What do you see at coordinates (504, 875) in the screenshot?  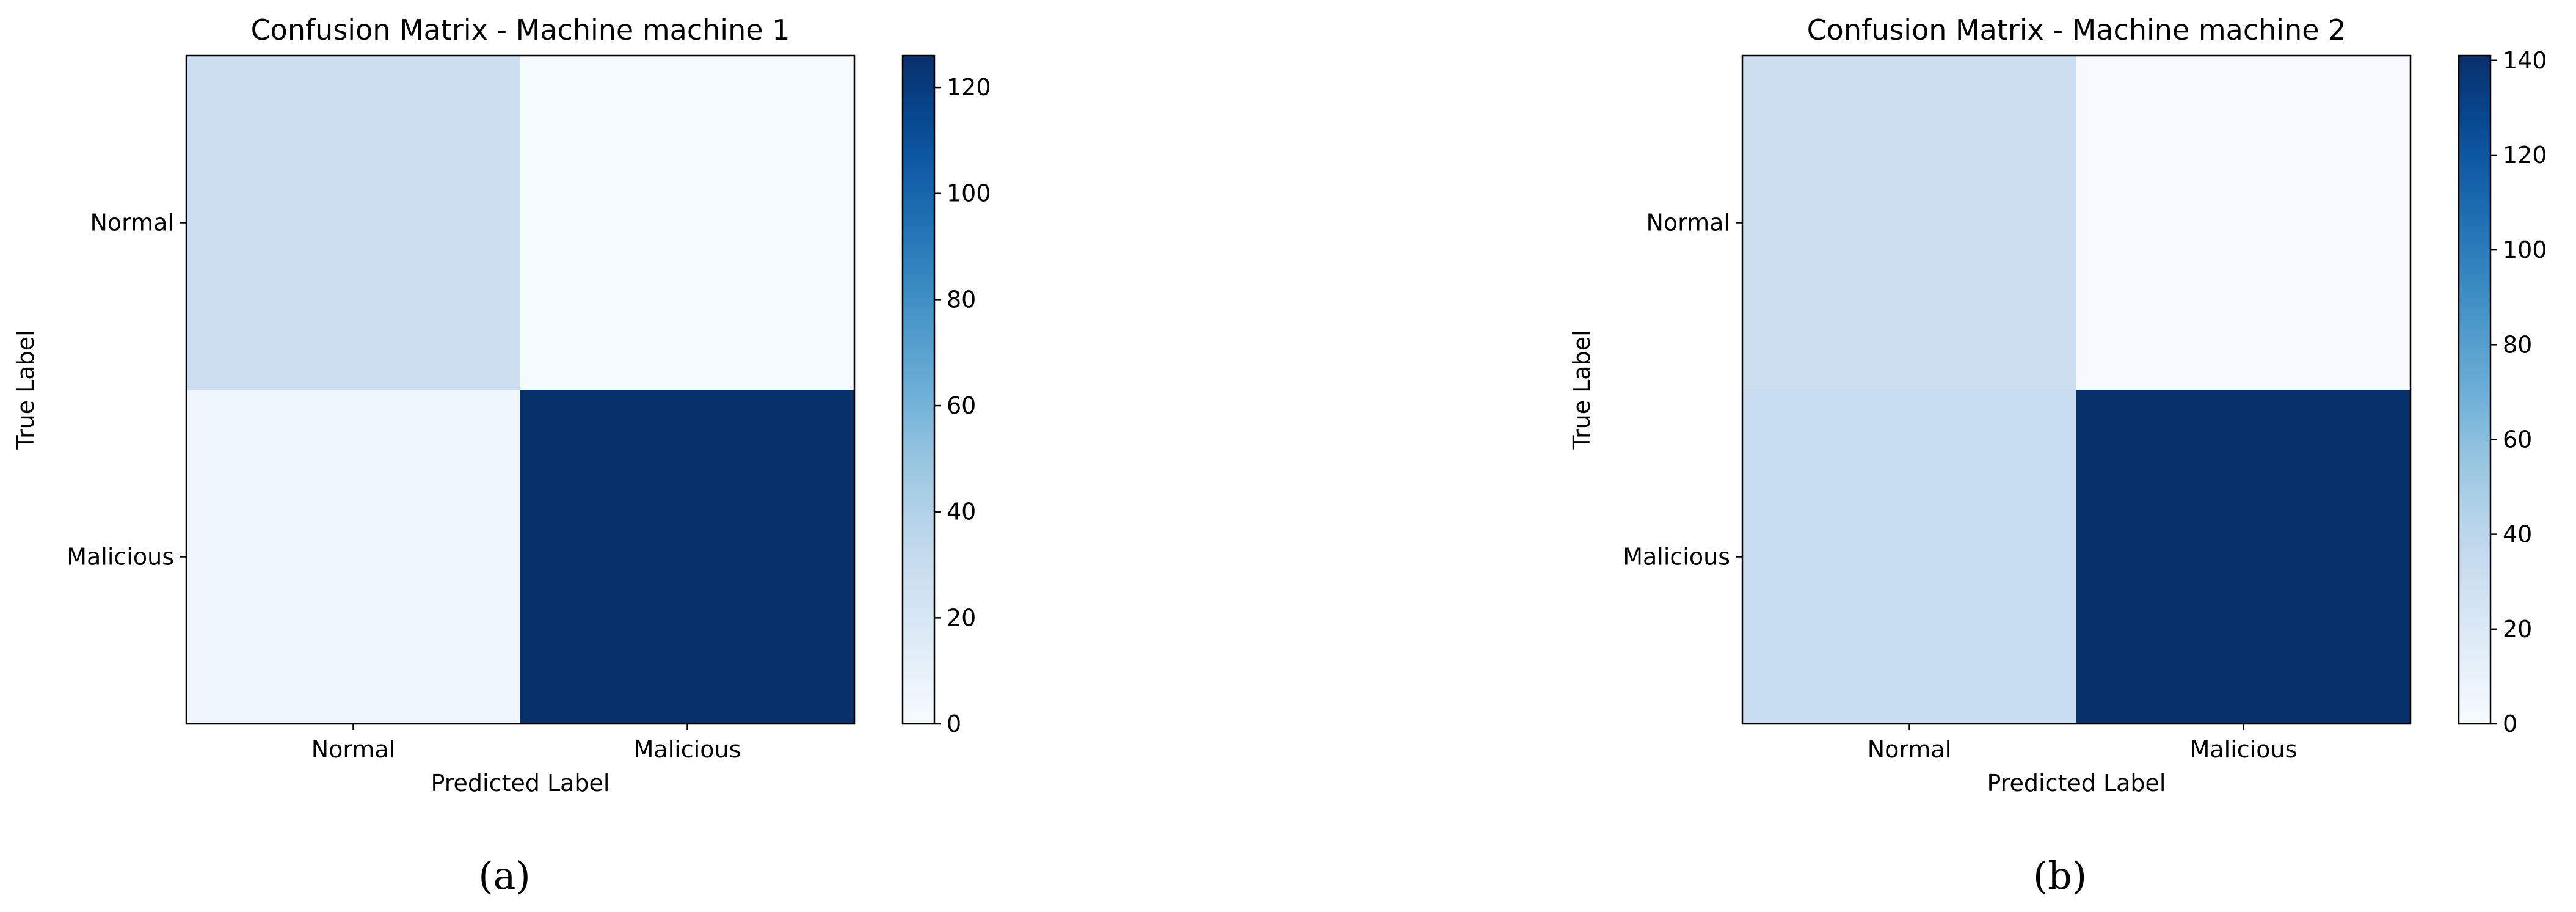 I see `panel-caption: (a)` at bounding box center [504, 875].